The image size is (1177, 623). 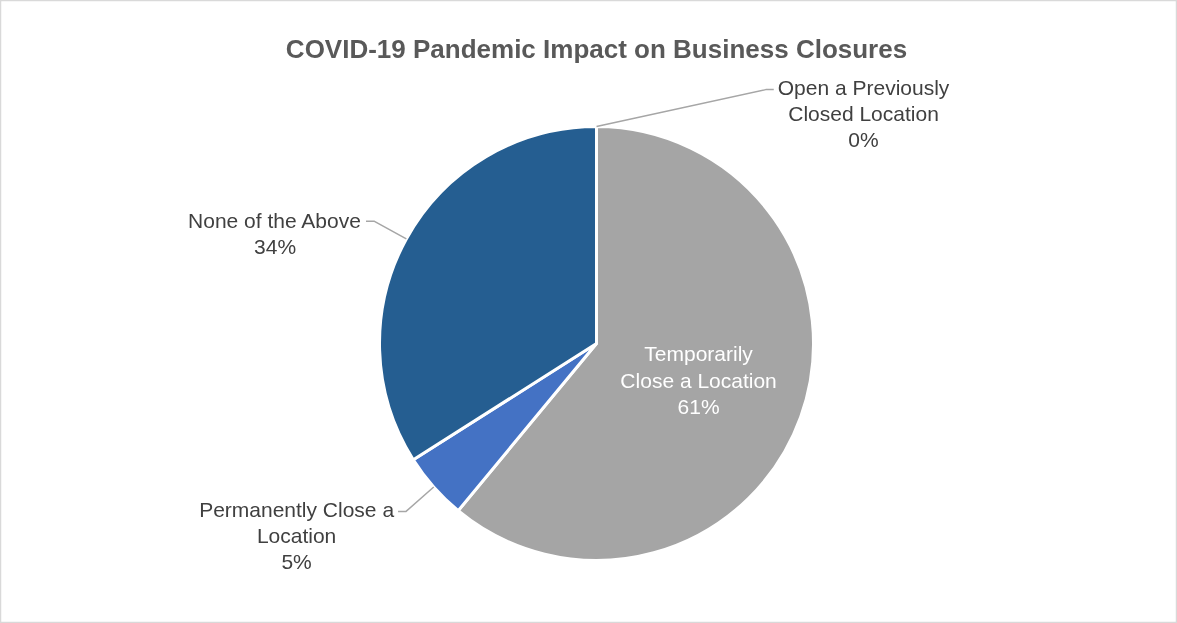 What do you see at coordinates (297, 522) in the screenshot?
I see `slice-label: Permanently Close a Location` at bounding box center [297, 522].